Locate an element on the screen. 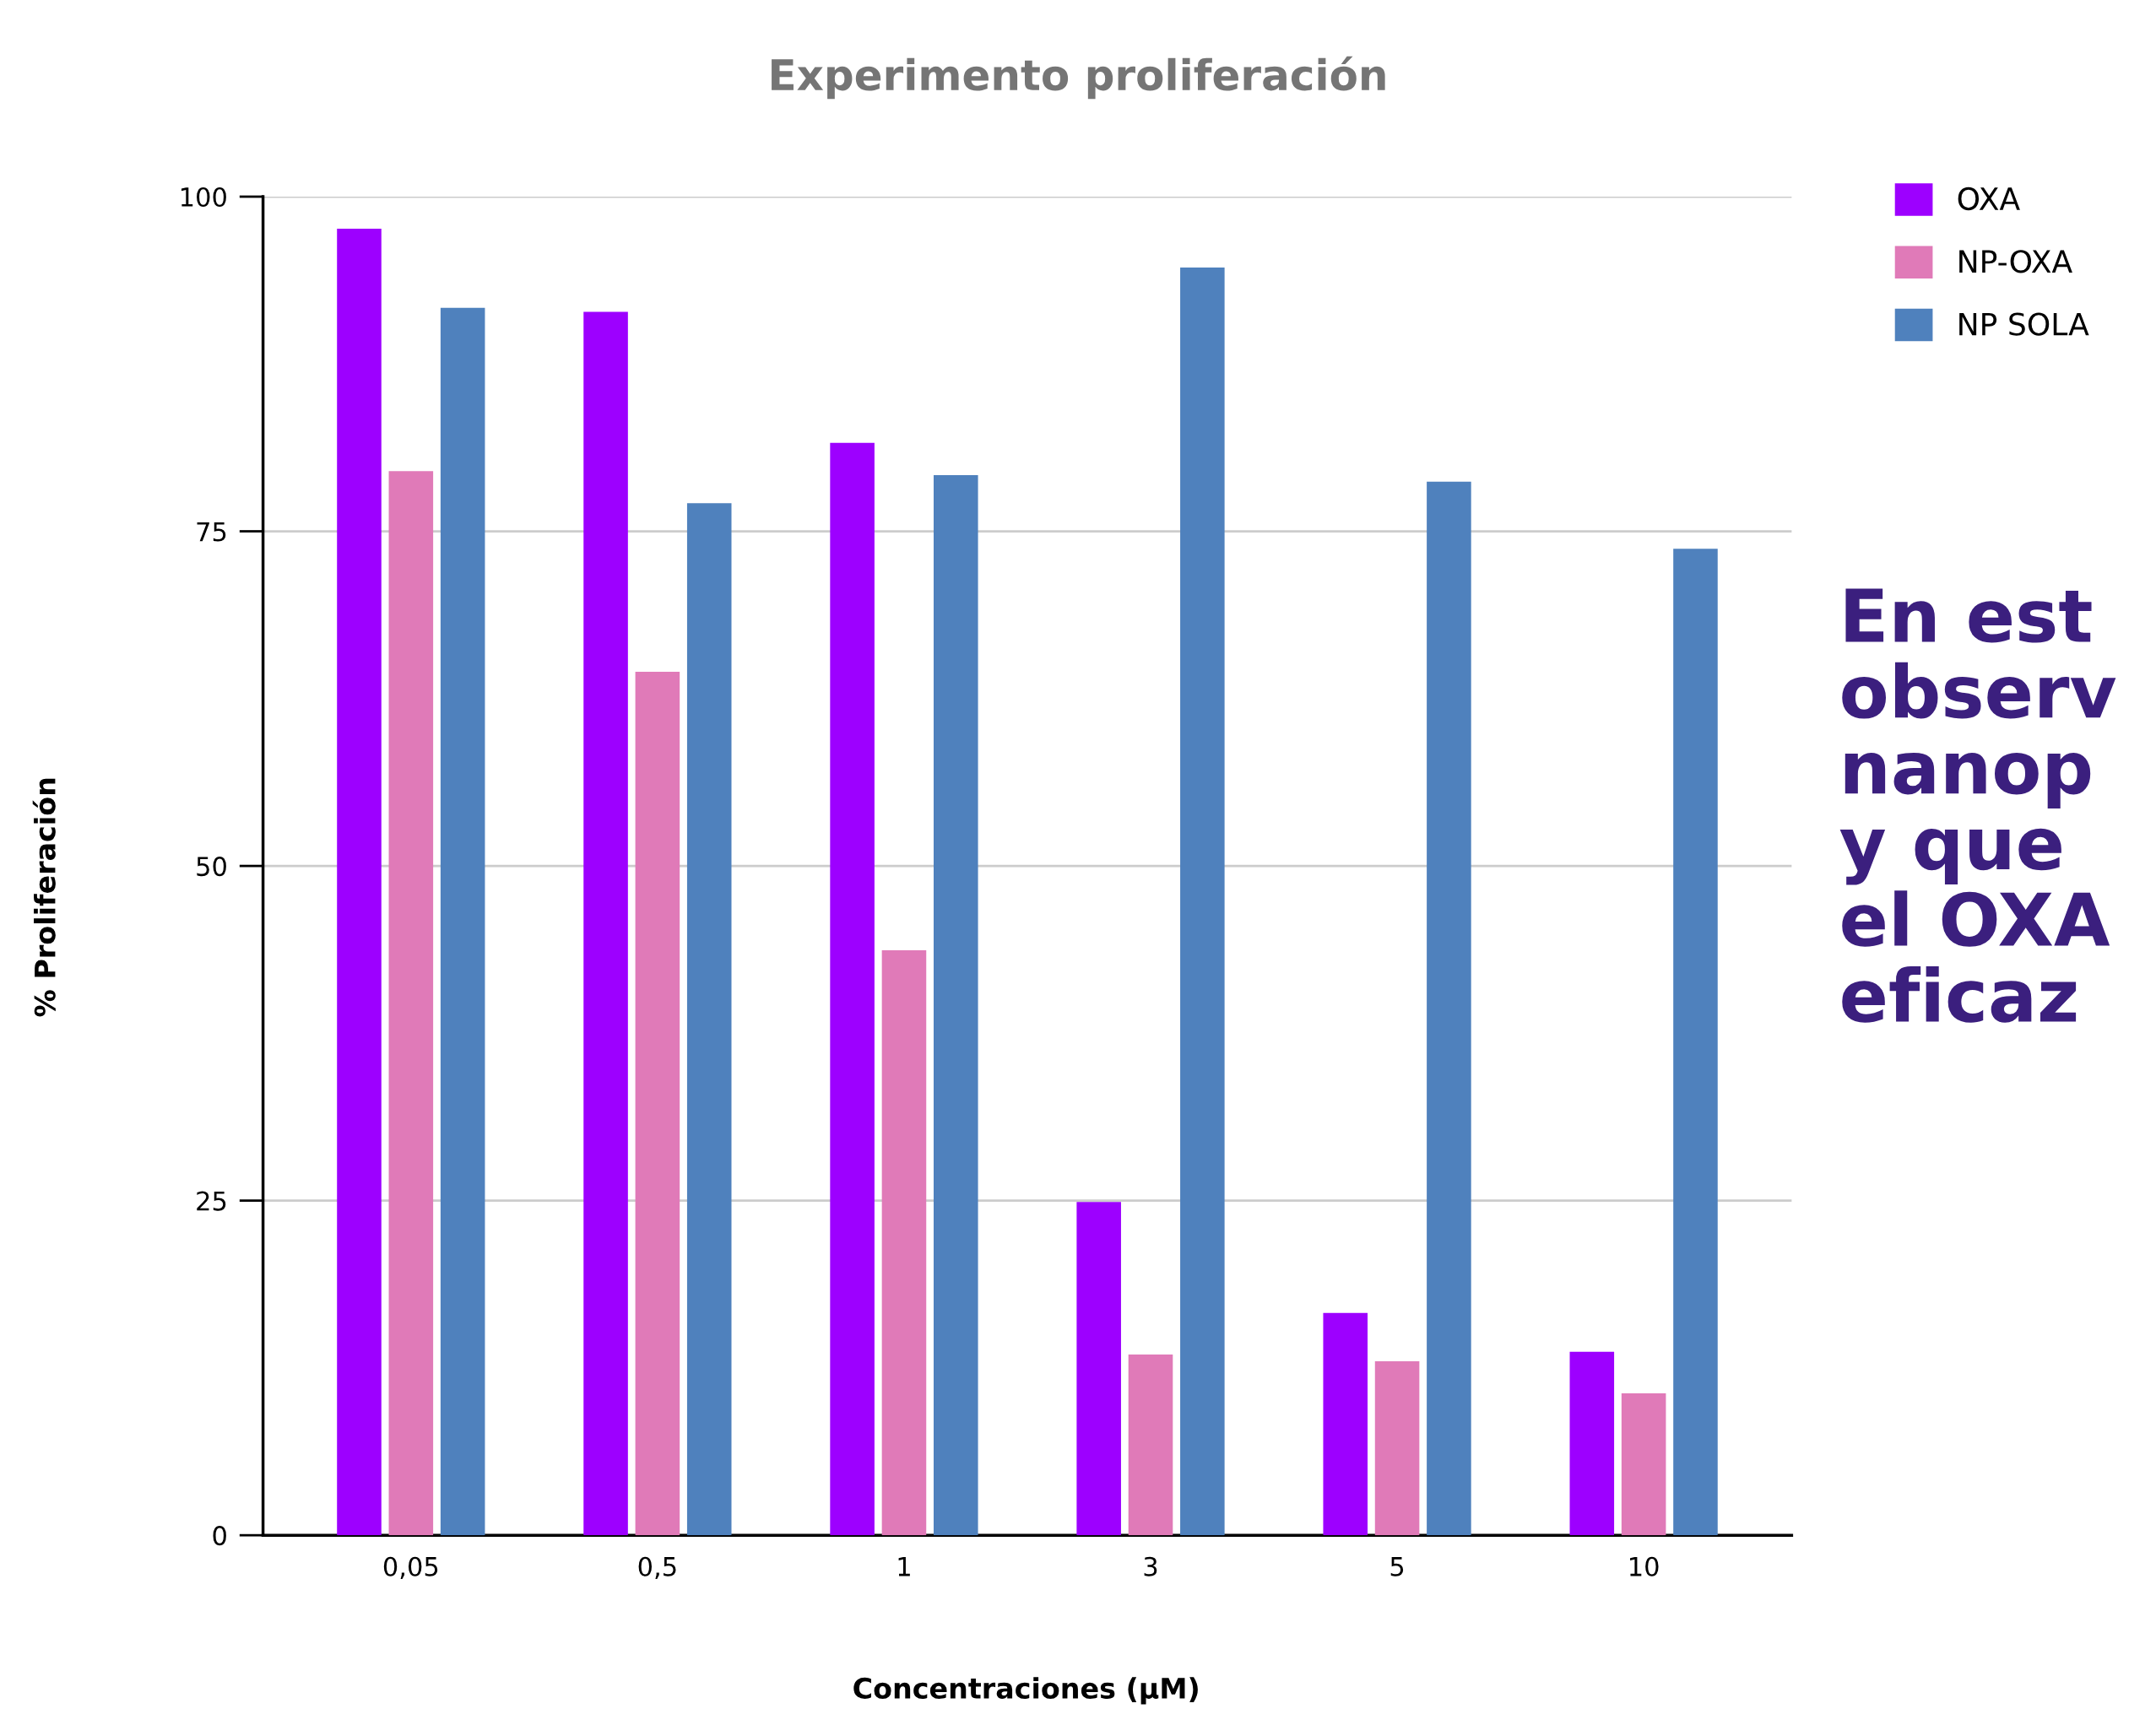 The height and width of the screenshot is (1725, 2156). x-tick-label: 3 is located at coordinates (1150, 1566).